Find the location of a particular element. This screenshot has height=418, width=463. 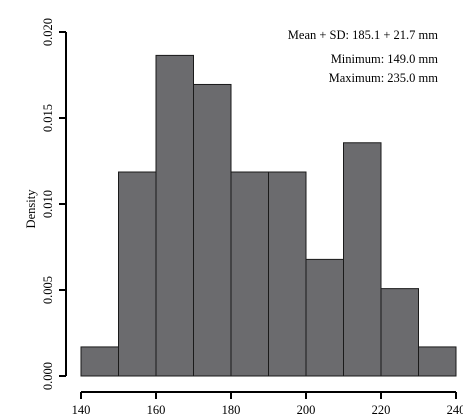

annotation-mean-sd: Mean + SD: 185.1 + 21.7 mm is located at coordinates (363, 35).